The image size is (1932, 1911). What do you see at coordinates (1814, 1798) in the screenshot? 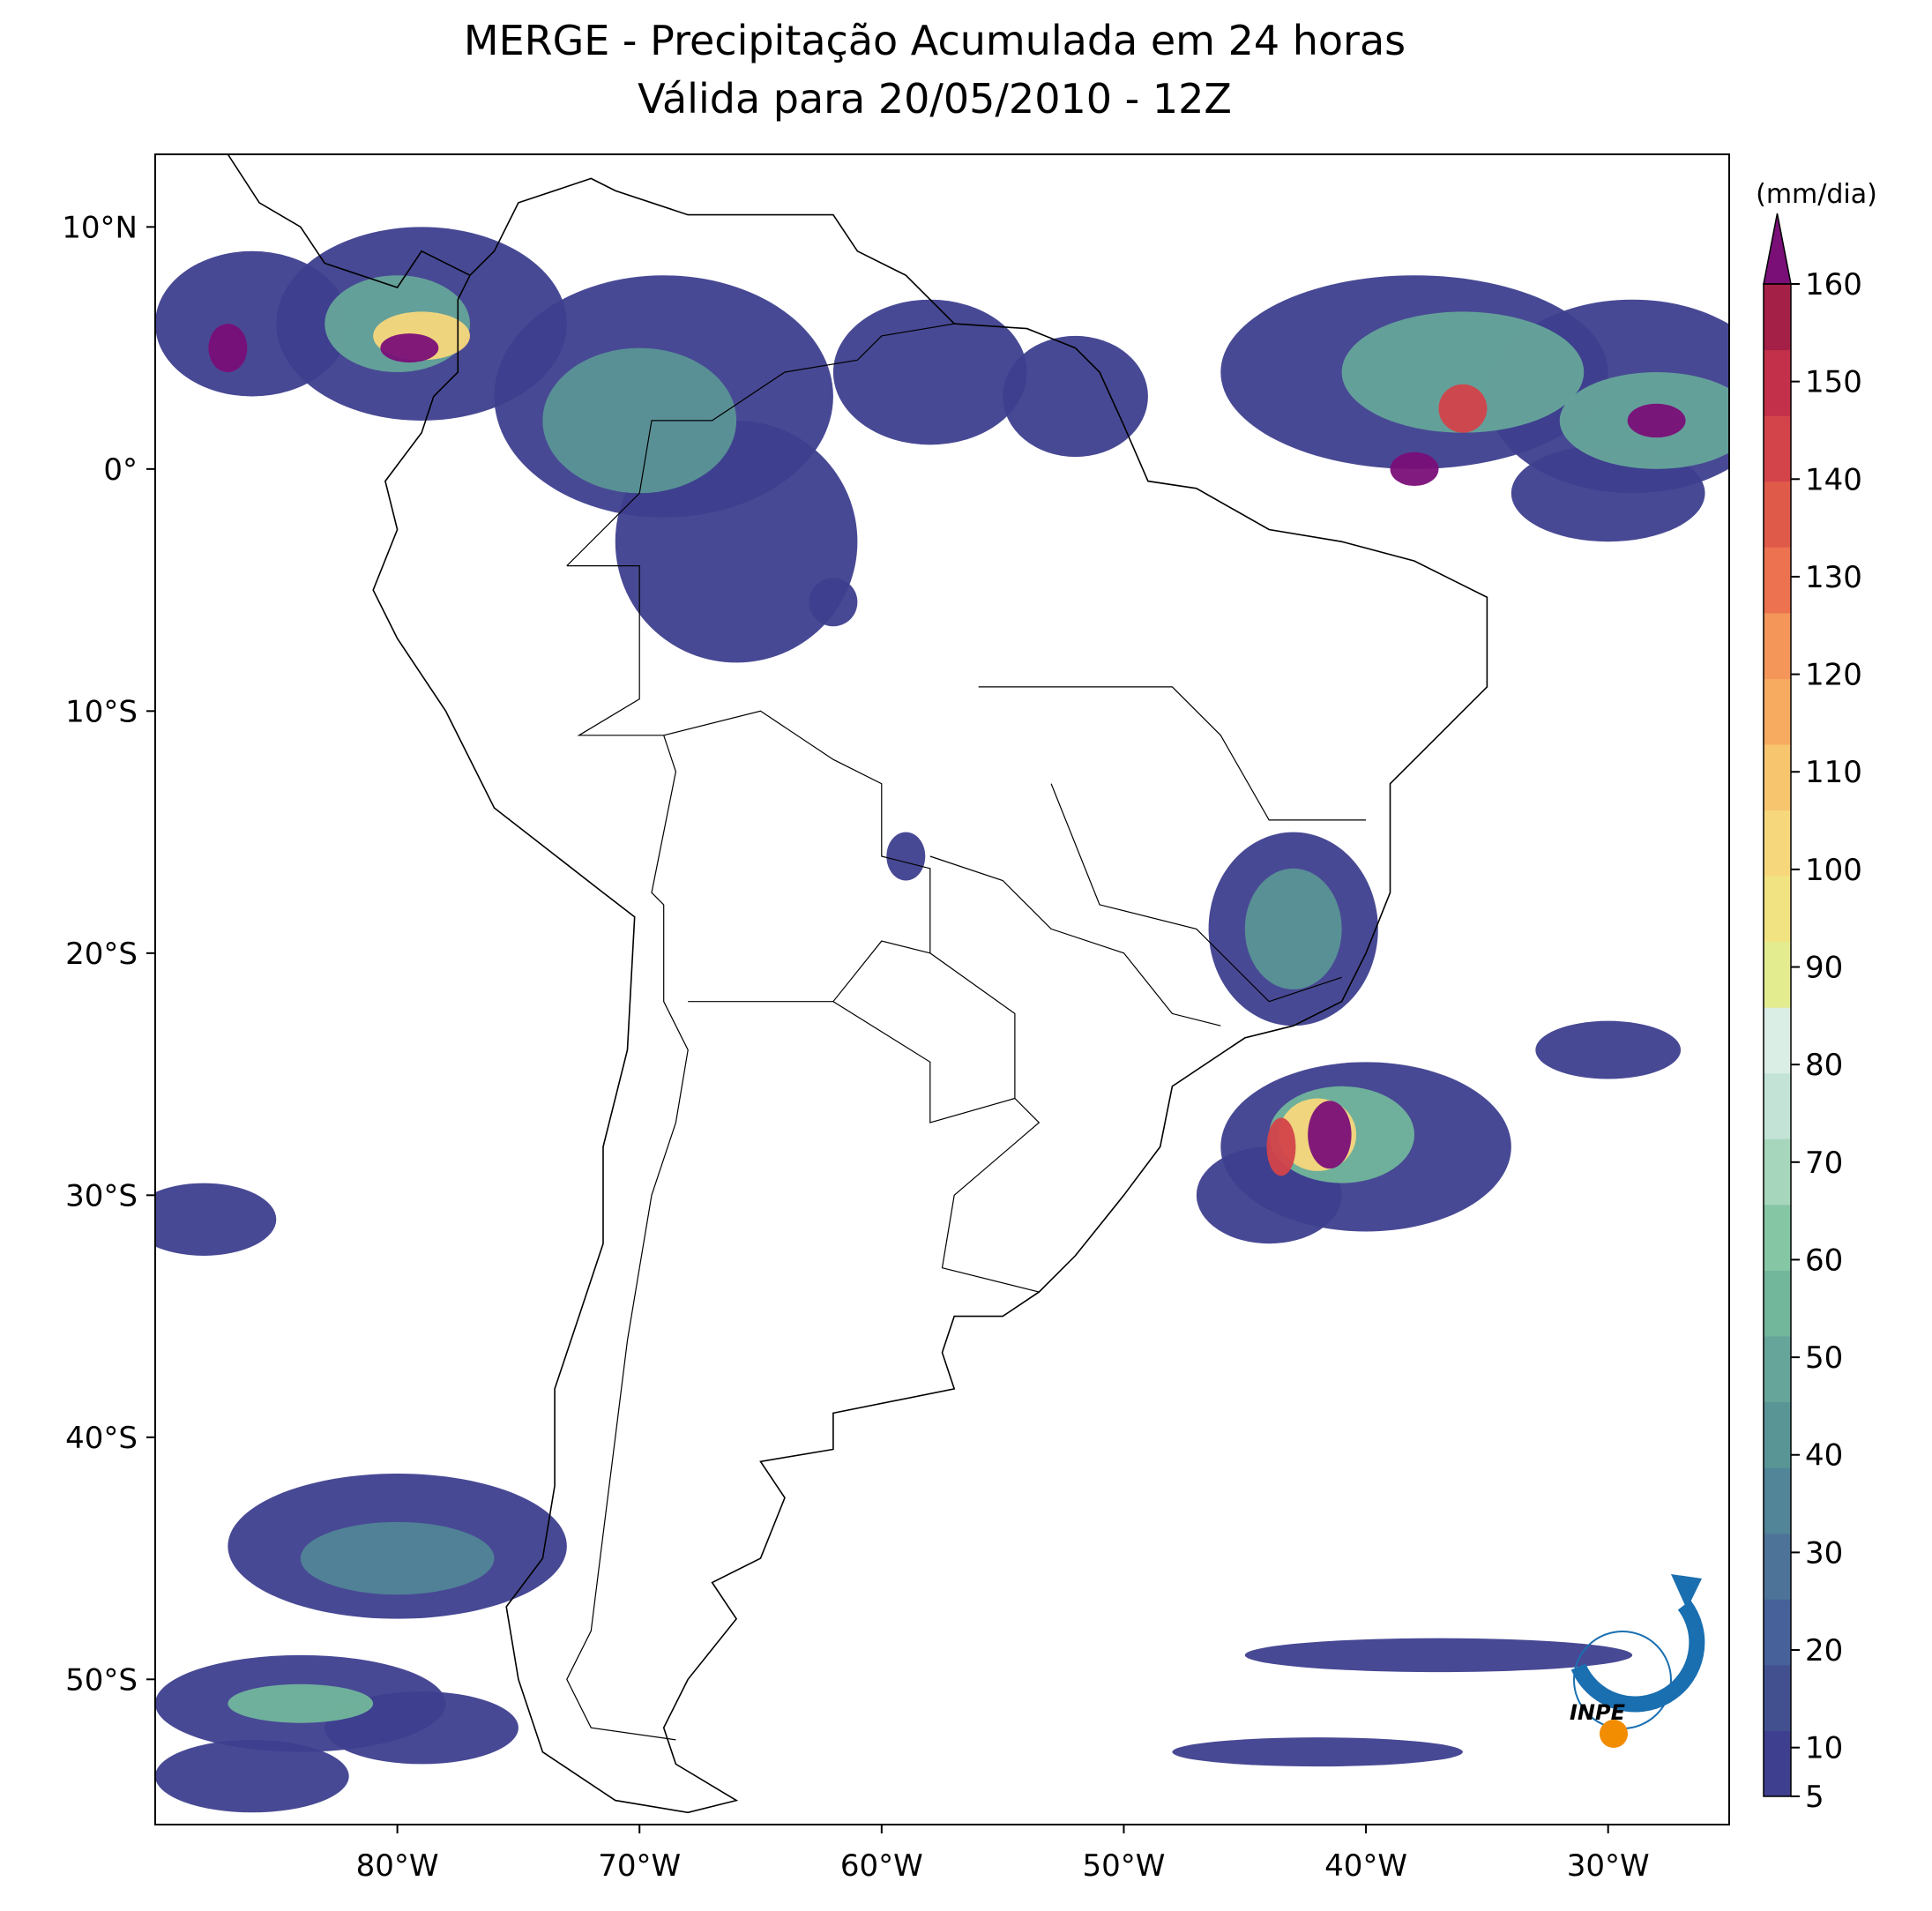
I see `colorbar-tick-label: 5` at bounding box center [1814, 1798].